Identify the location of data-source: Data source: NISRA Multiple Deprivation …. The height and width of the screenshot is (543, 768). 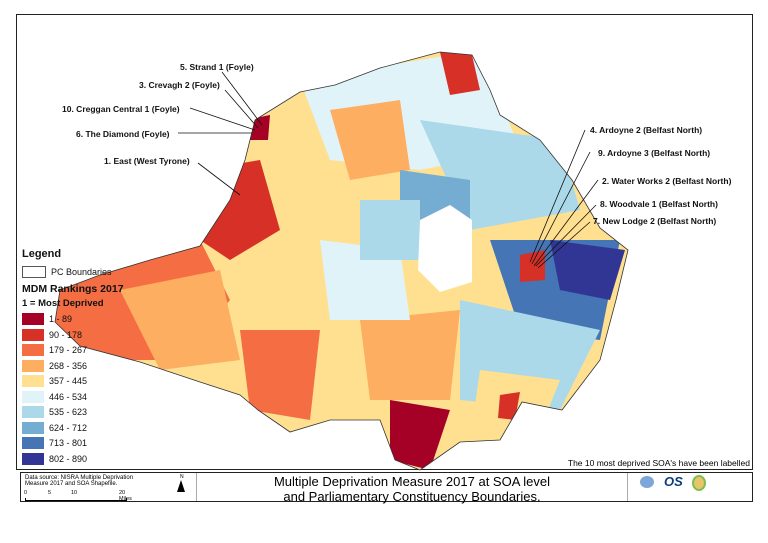
(79, 481).